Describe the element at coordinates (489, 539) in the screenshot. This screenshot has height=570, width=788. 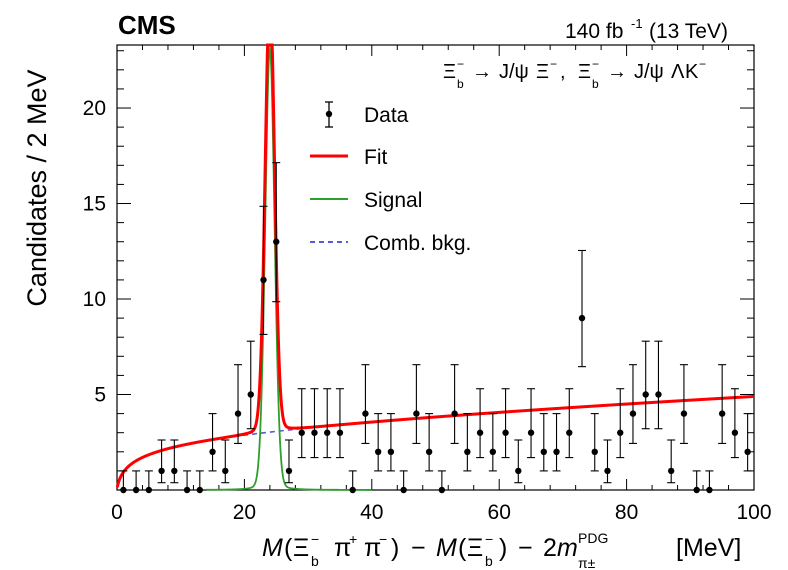
I see `xlabel-sup2: −` at that location.